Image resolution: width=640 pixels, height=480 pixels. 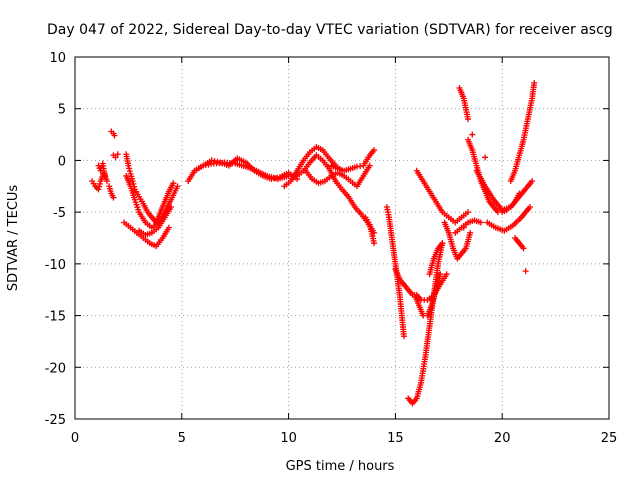 I want to click on series-t11, so click(x=246, y=169).